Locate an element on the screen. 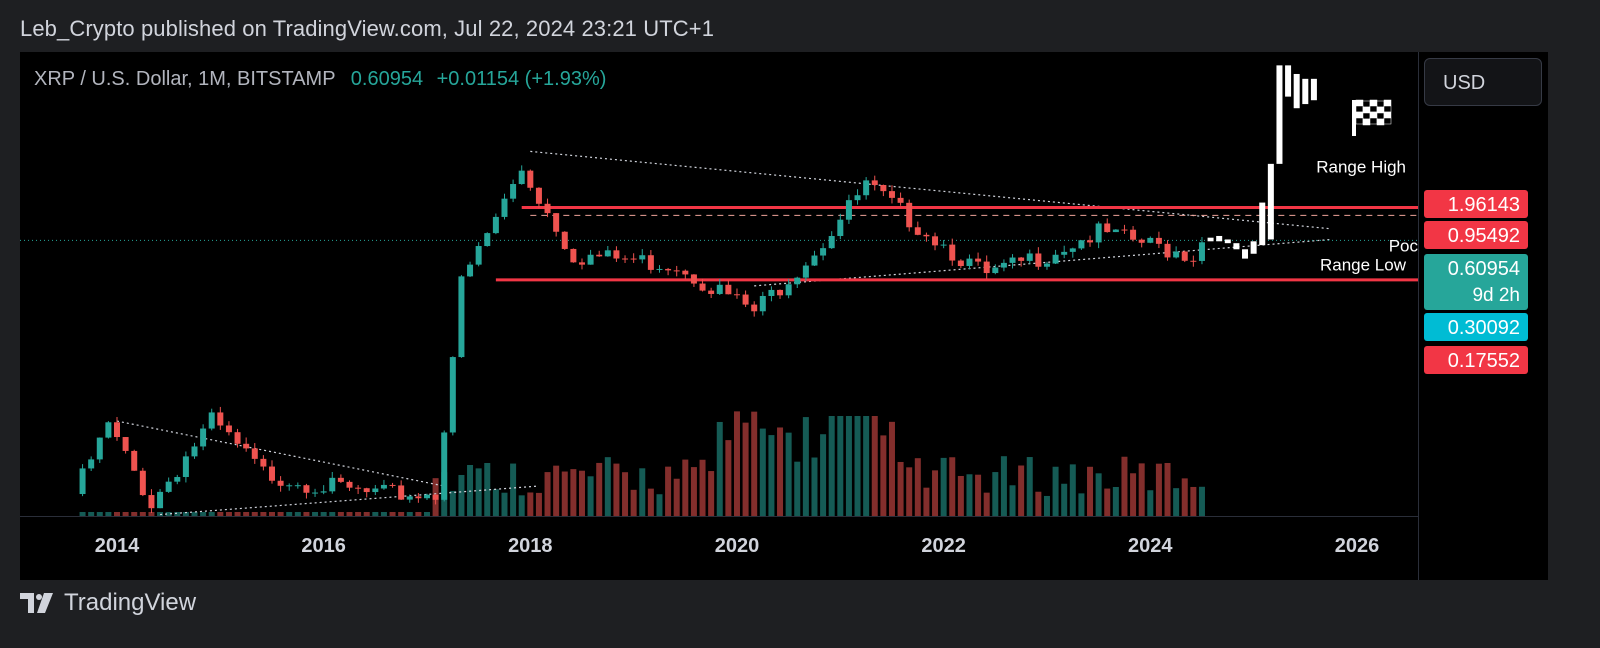  tradingview-logo-icon is located at coordinates (36, 603).